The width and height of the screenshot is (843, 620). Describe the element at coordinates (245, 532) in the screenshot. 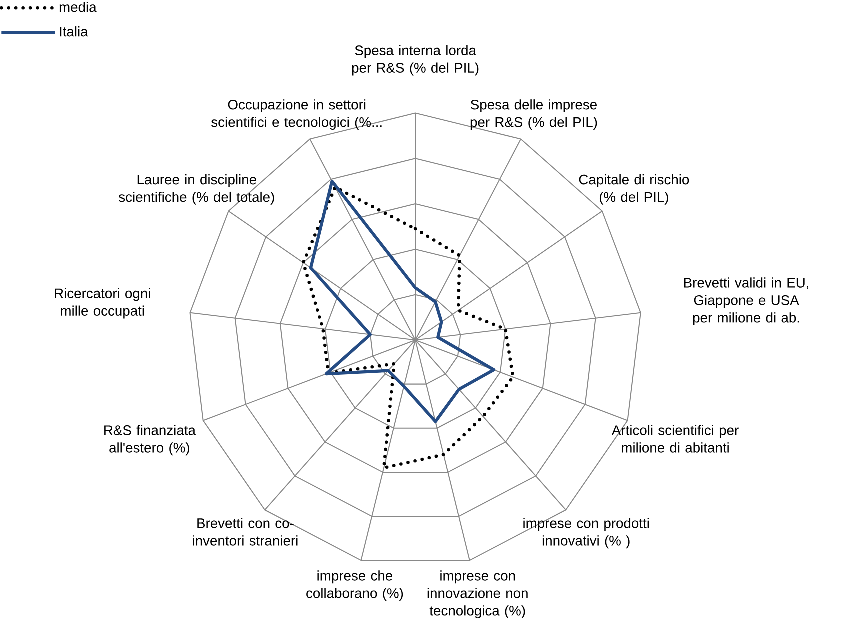

I see `spoke-label: Brevetti con co-inventori stranieri` at that location.